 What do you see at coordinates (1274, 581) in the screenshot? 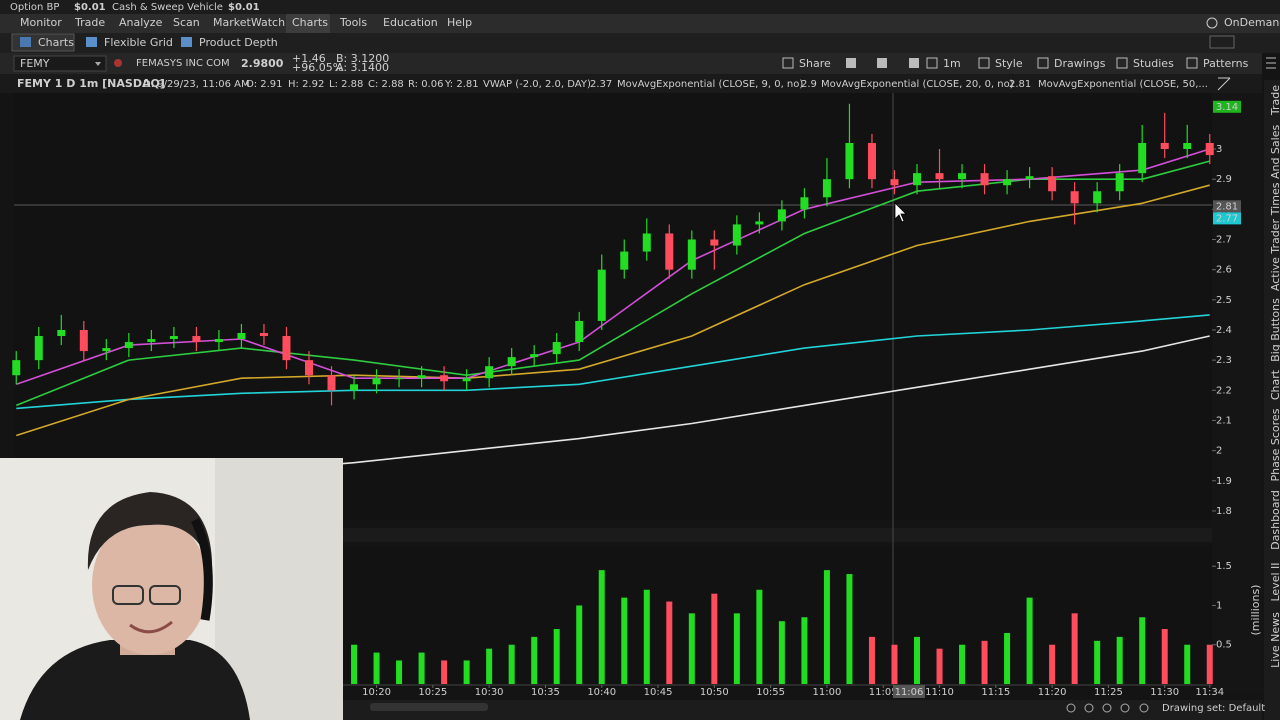
I see `sidebar-tab: Level II` at bounding box center [1274, 581].